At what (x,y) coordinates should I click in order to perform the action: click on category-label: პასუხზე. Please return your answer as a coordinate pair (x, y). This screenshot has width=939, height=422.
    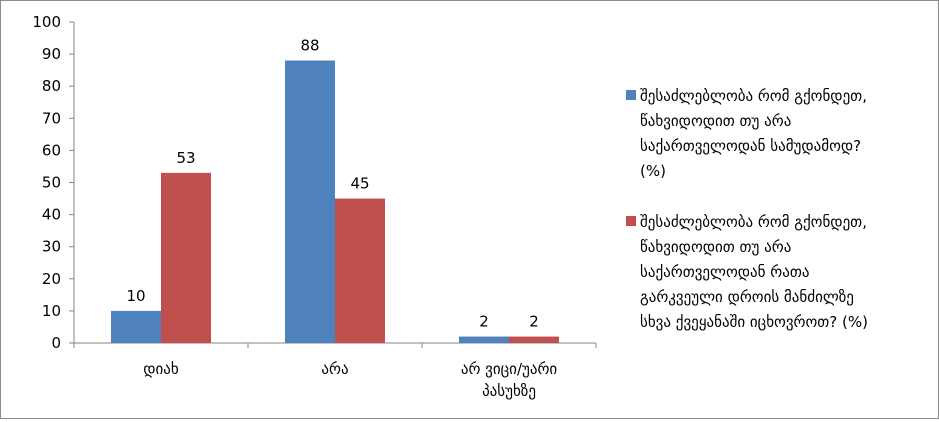
    Looking at the image, I should click on (509, 391).